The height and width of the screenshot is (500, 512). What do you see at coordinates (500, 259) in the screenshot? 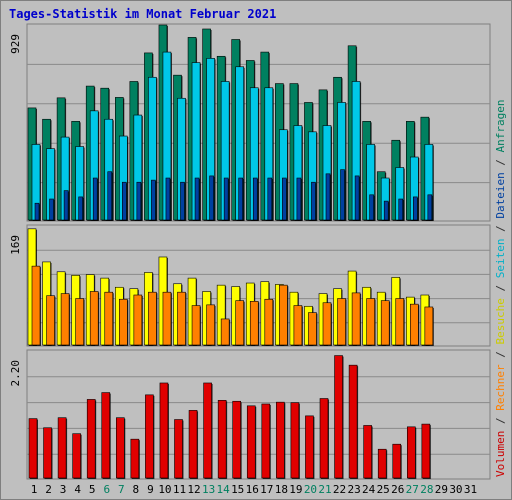
I see `legend-part-6: Seiten` at bounding box center [500, 259].